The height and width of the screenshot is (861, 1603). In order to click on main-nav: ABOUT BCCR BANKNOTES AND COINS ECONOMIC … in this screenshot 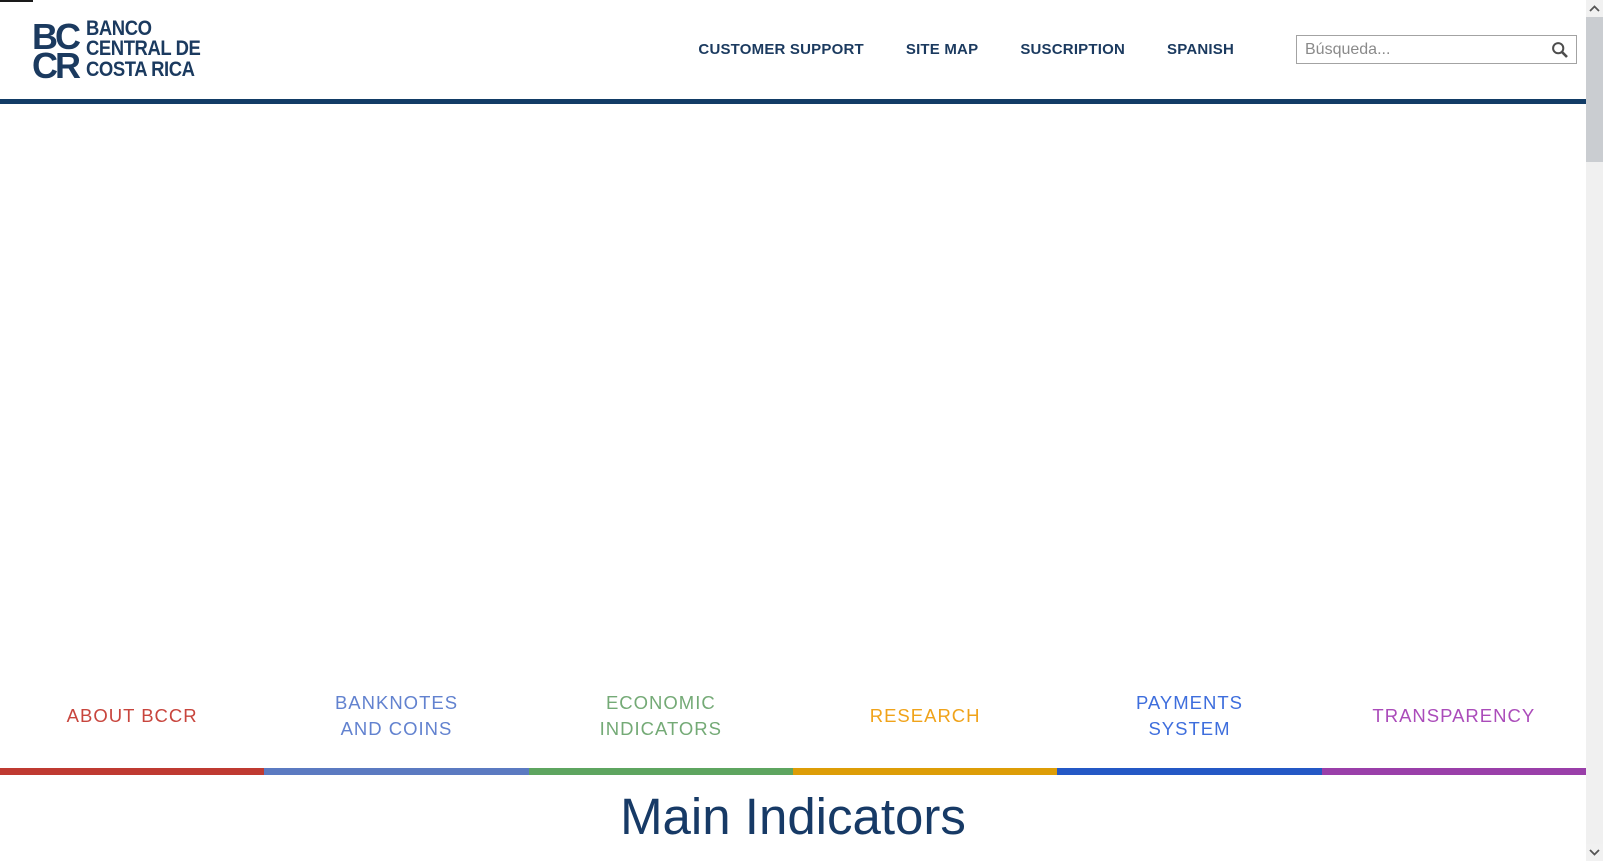, I will do `click(793, 716)`.